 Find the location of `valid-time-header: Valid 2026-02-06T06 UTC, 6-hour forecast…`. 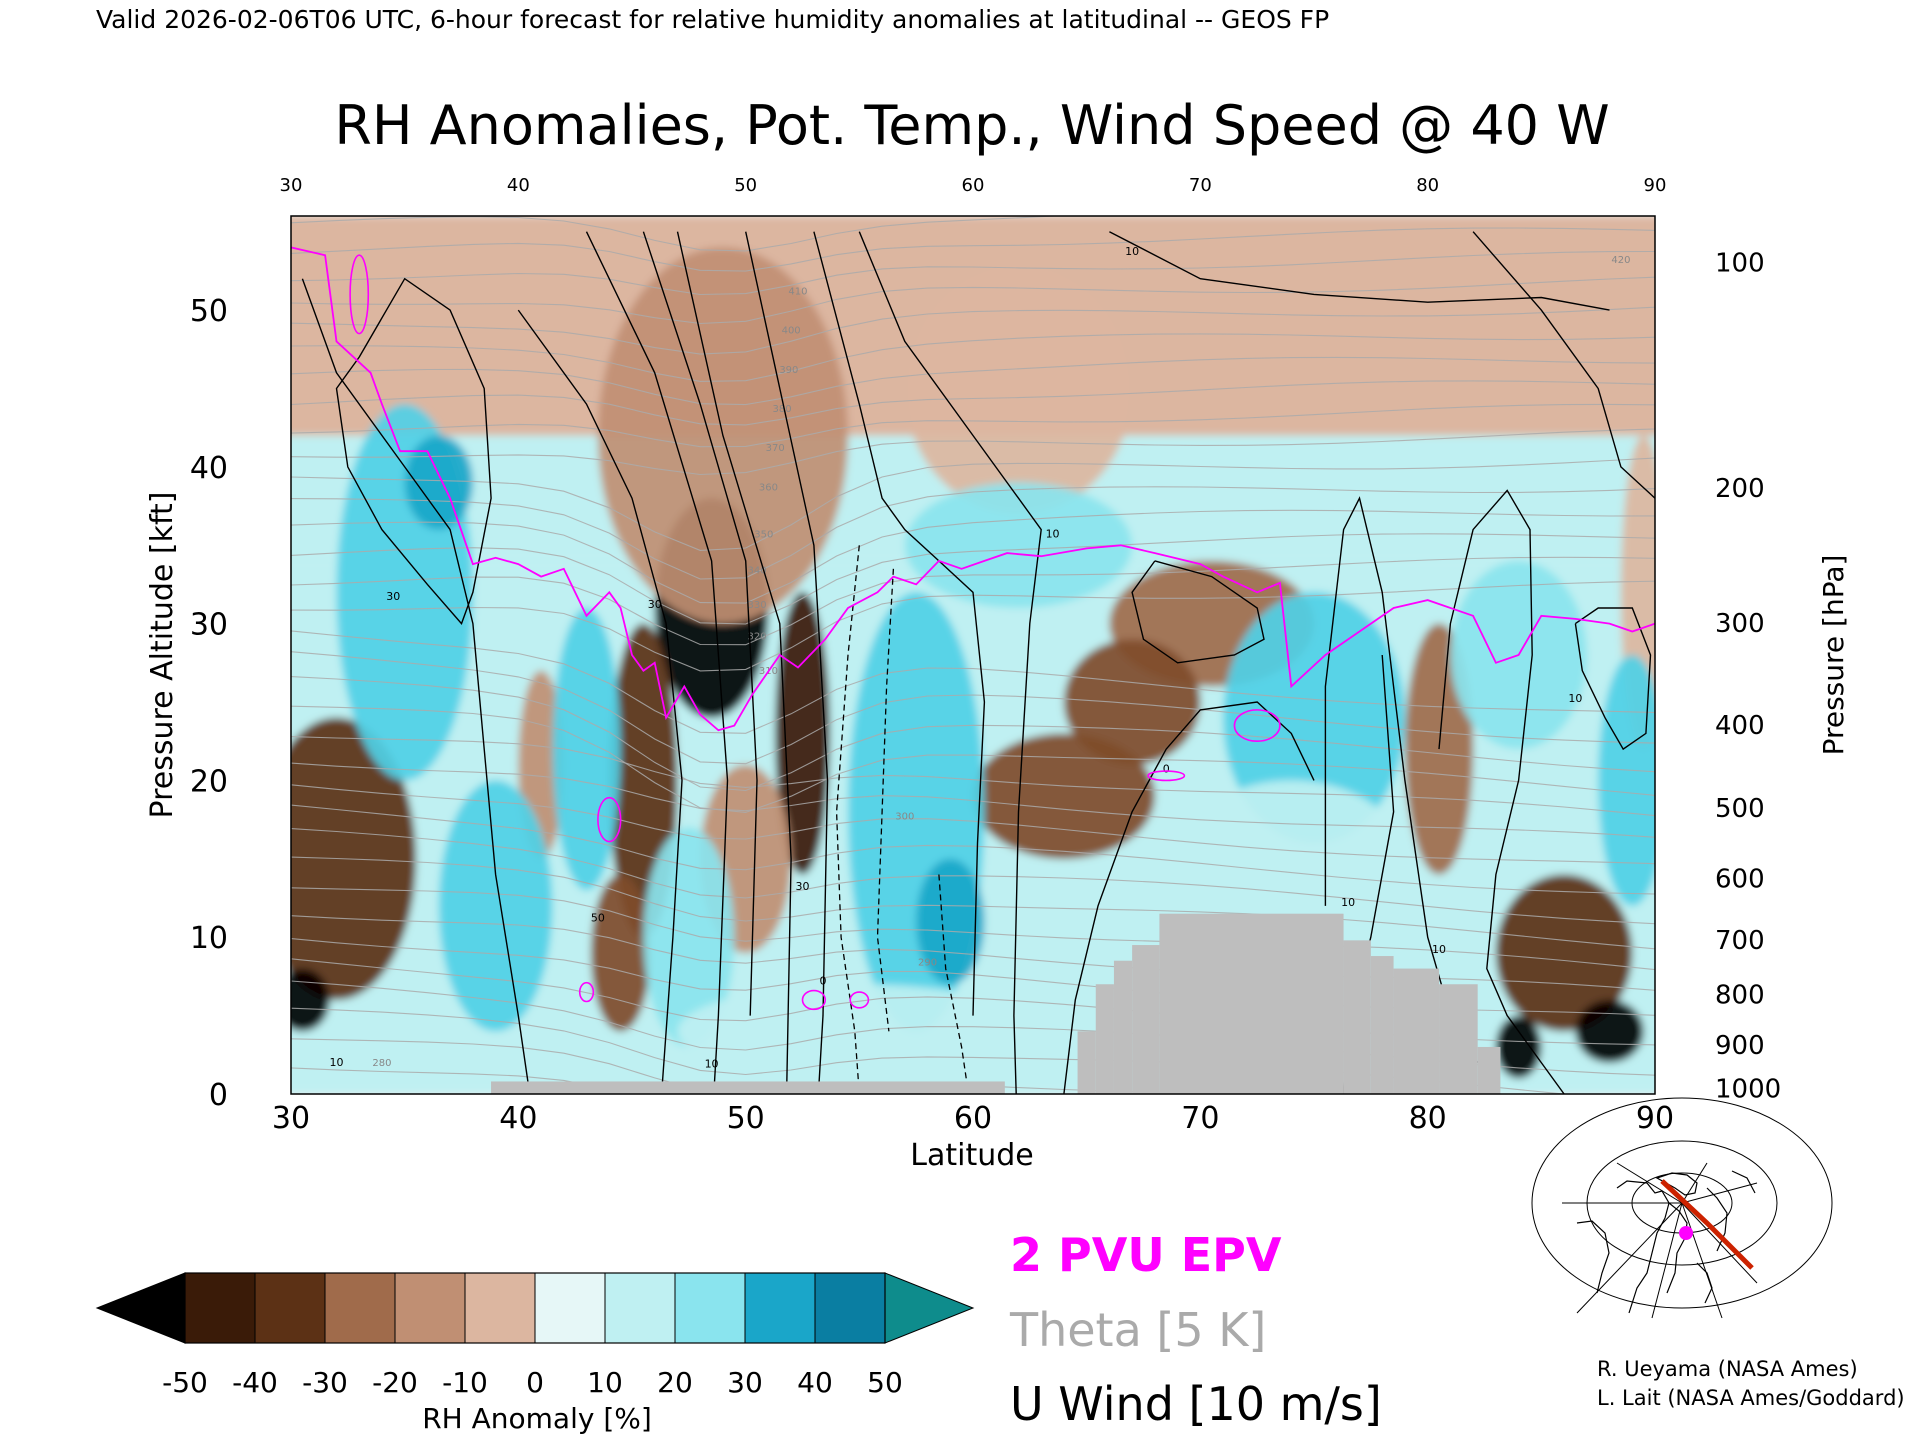

valid-time-header: Valid 2026-02-06T06 UTC, 6-hour forecast… is located at coordinates (712, 19).